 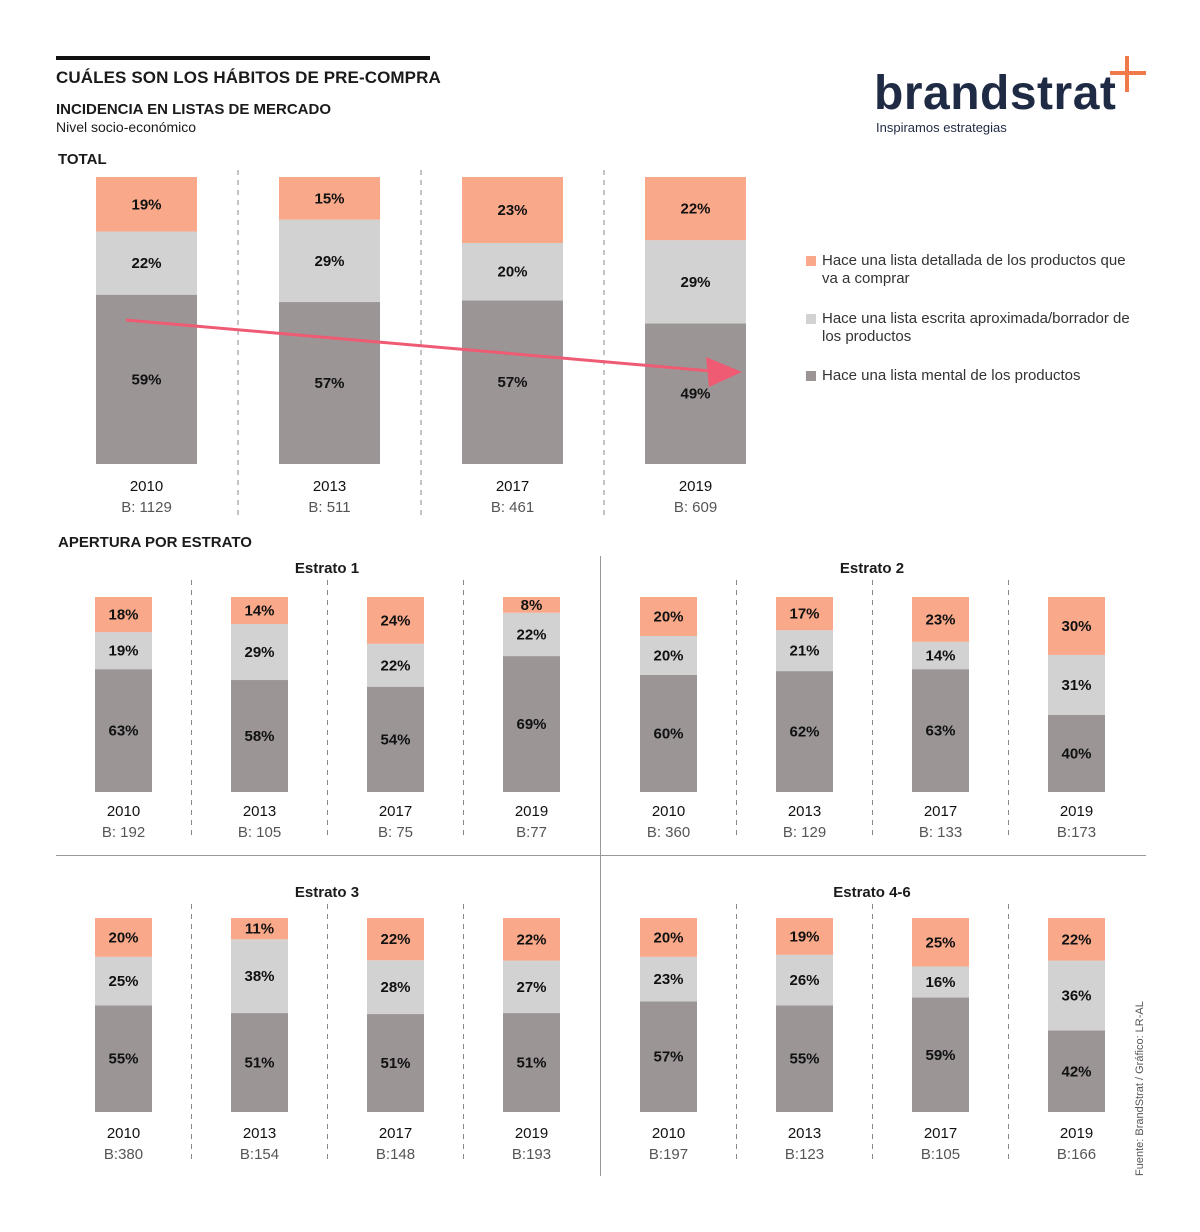 I want to click on data-label: 36%, so click(x=1076, y=996).